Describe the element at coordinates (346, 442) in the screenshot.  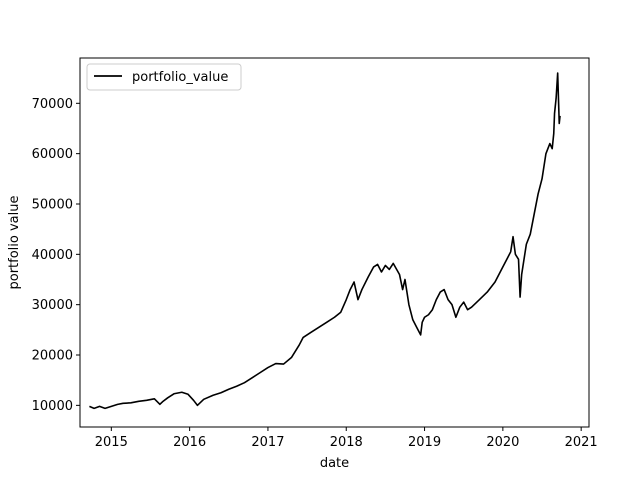
I see `x-tick-label: 2018` at that location.